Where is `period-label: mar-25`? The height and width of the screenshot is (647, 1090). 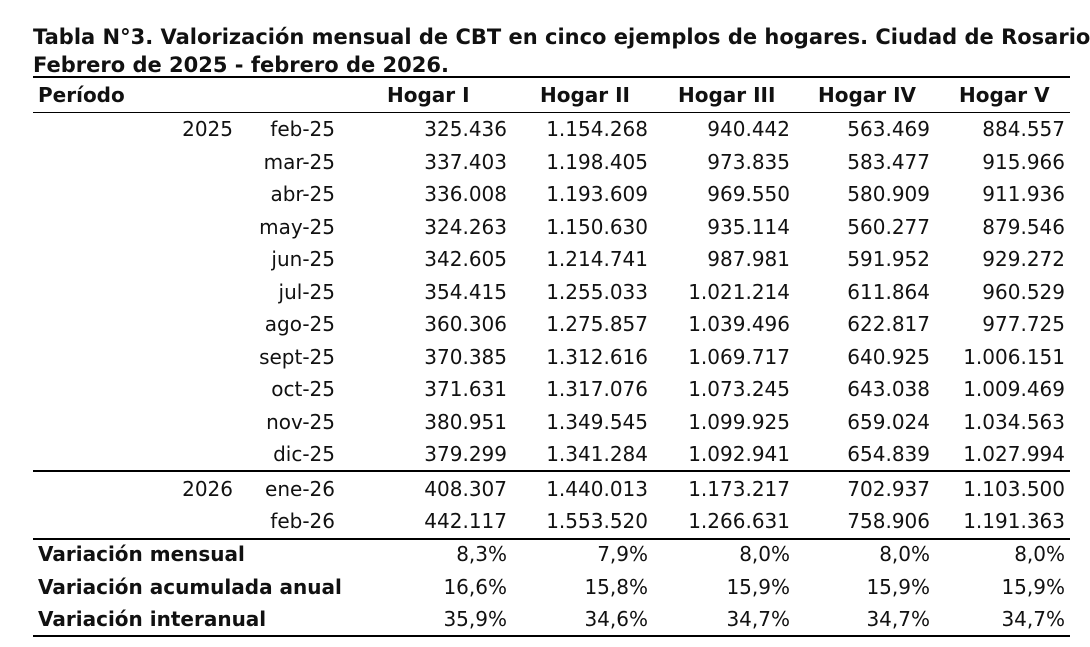
period-label: mar-25 is located at coordinates (299, 161).